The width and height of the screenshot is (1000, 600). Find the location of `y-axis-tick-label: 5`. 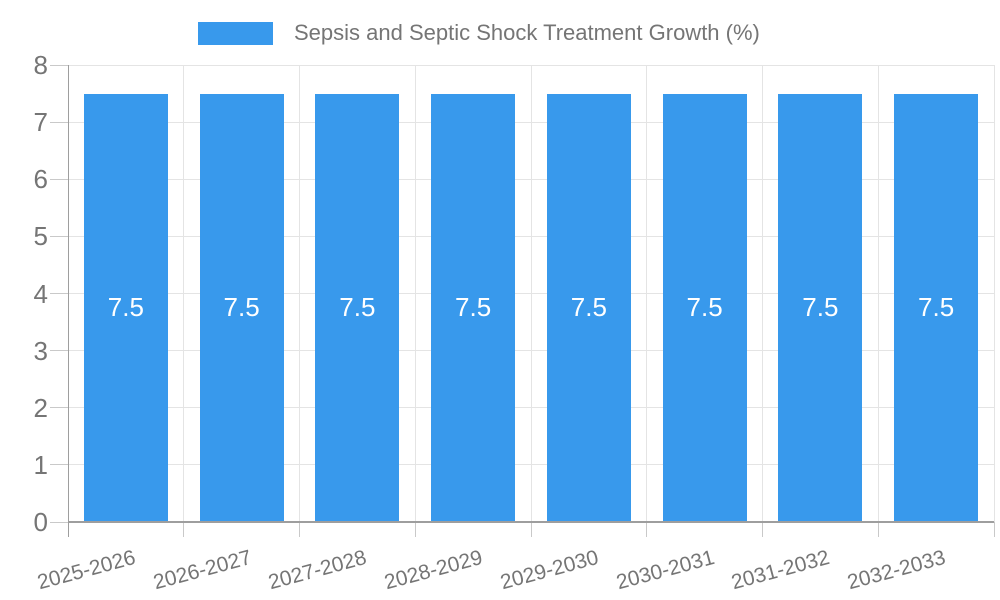

y-axis-tick-label: 5 is located at coordinates (40, 236).